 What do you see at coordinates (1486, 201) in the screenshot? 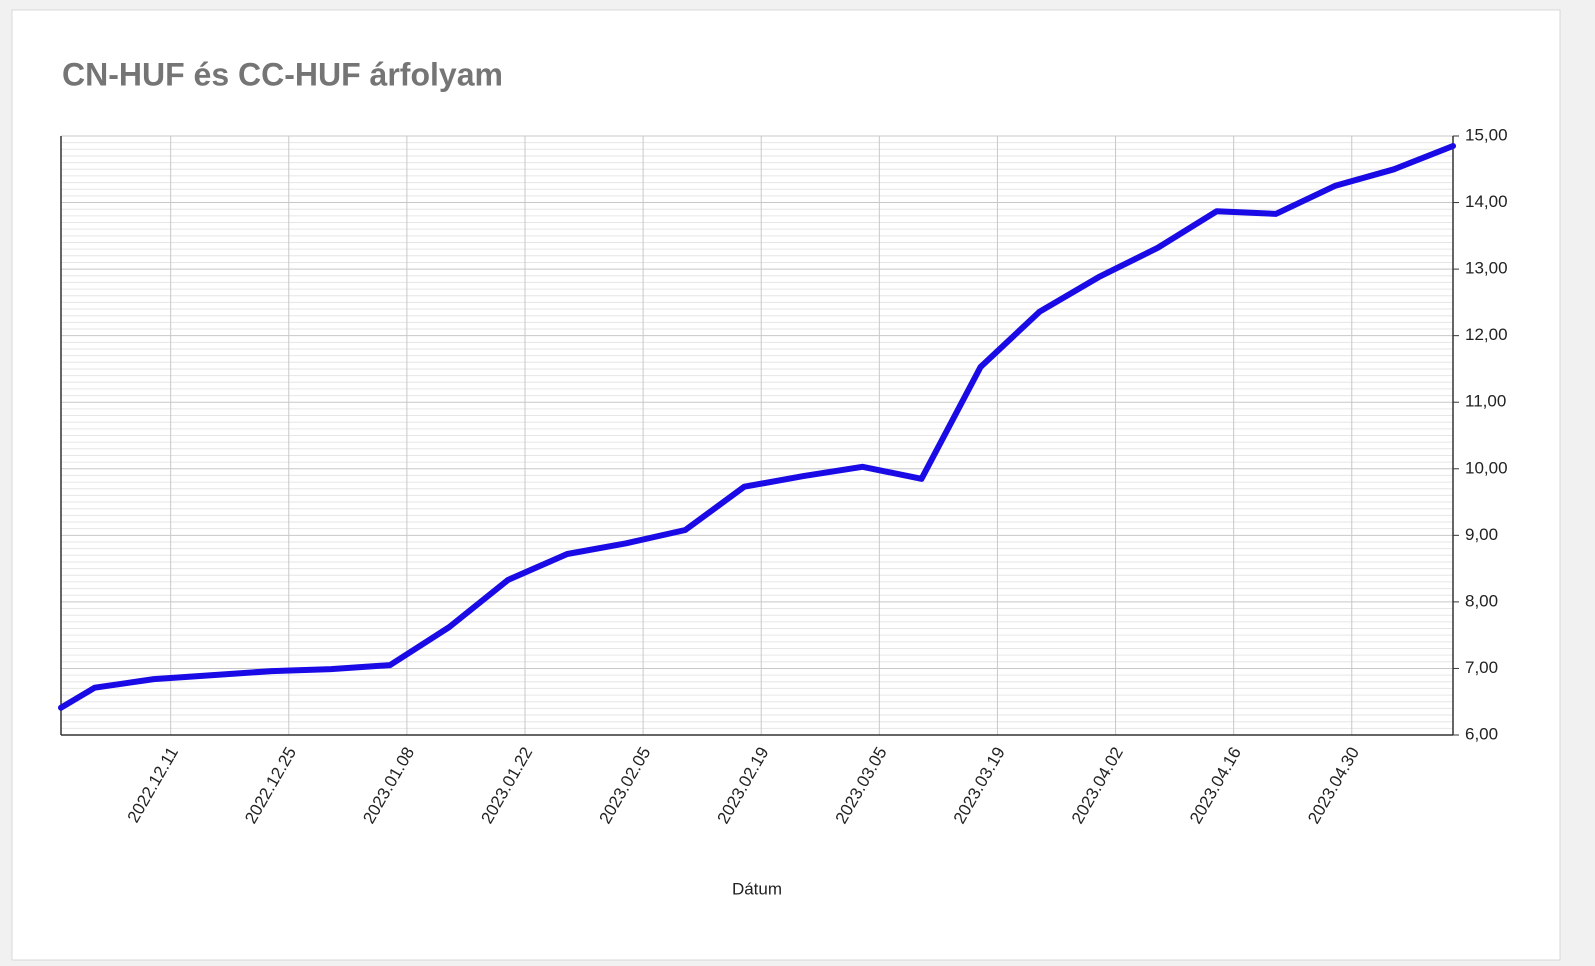
I see `y-tick-label: 14,00` at bounding box center [1486, 201].